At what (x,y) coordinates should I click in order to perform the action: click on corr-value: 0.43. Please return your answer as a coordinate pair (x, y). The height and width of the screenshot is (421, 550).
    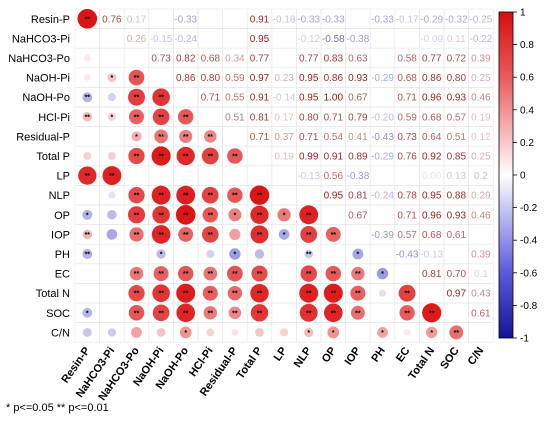
    Looking at the image, I should click on (481, 294).